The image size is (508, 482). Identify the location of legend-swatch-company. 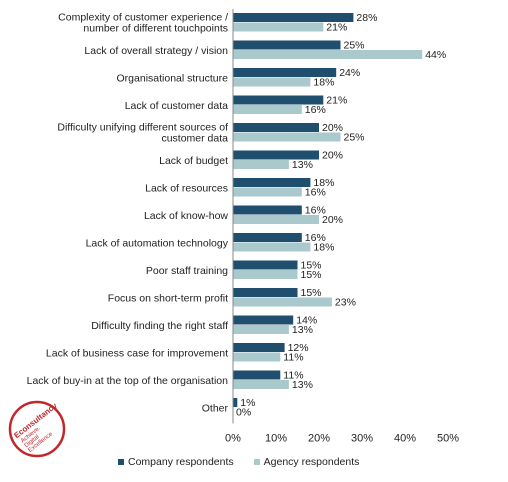
(121, 462).